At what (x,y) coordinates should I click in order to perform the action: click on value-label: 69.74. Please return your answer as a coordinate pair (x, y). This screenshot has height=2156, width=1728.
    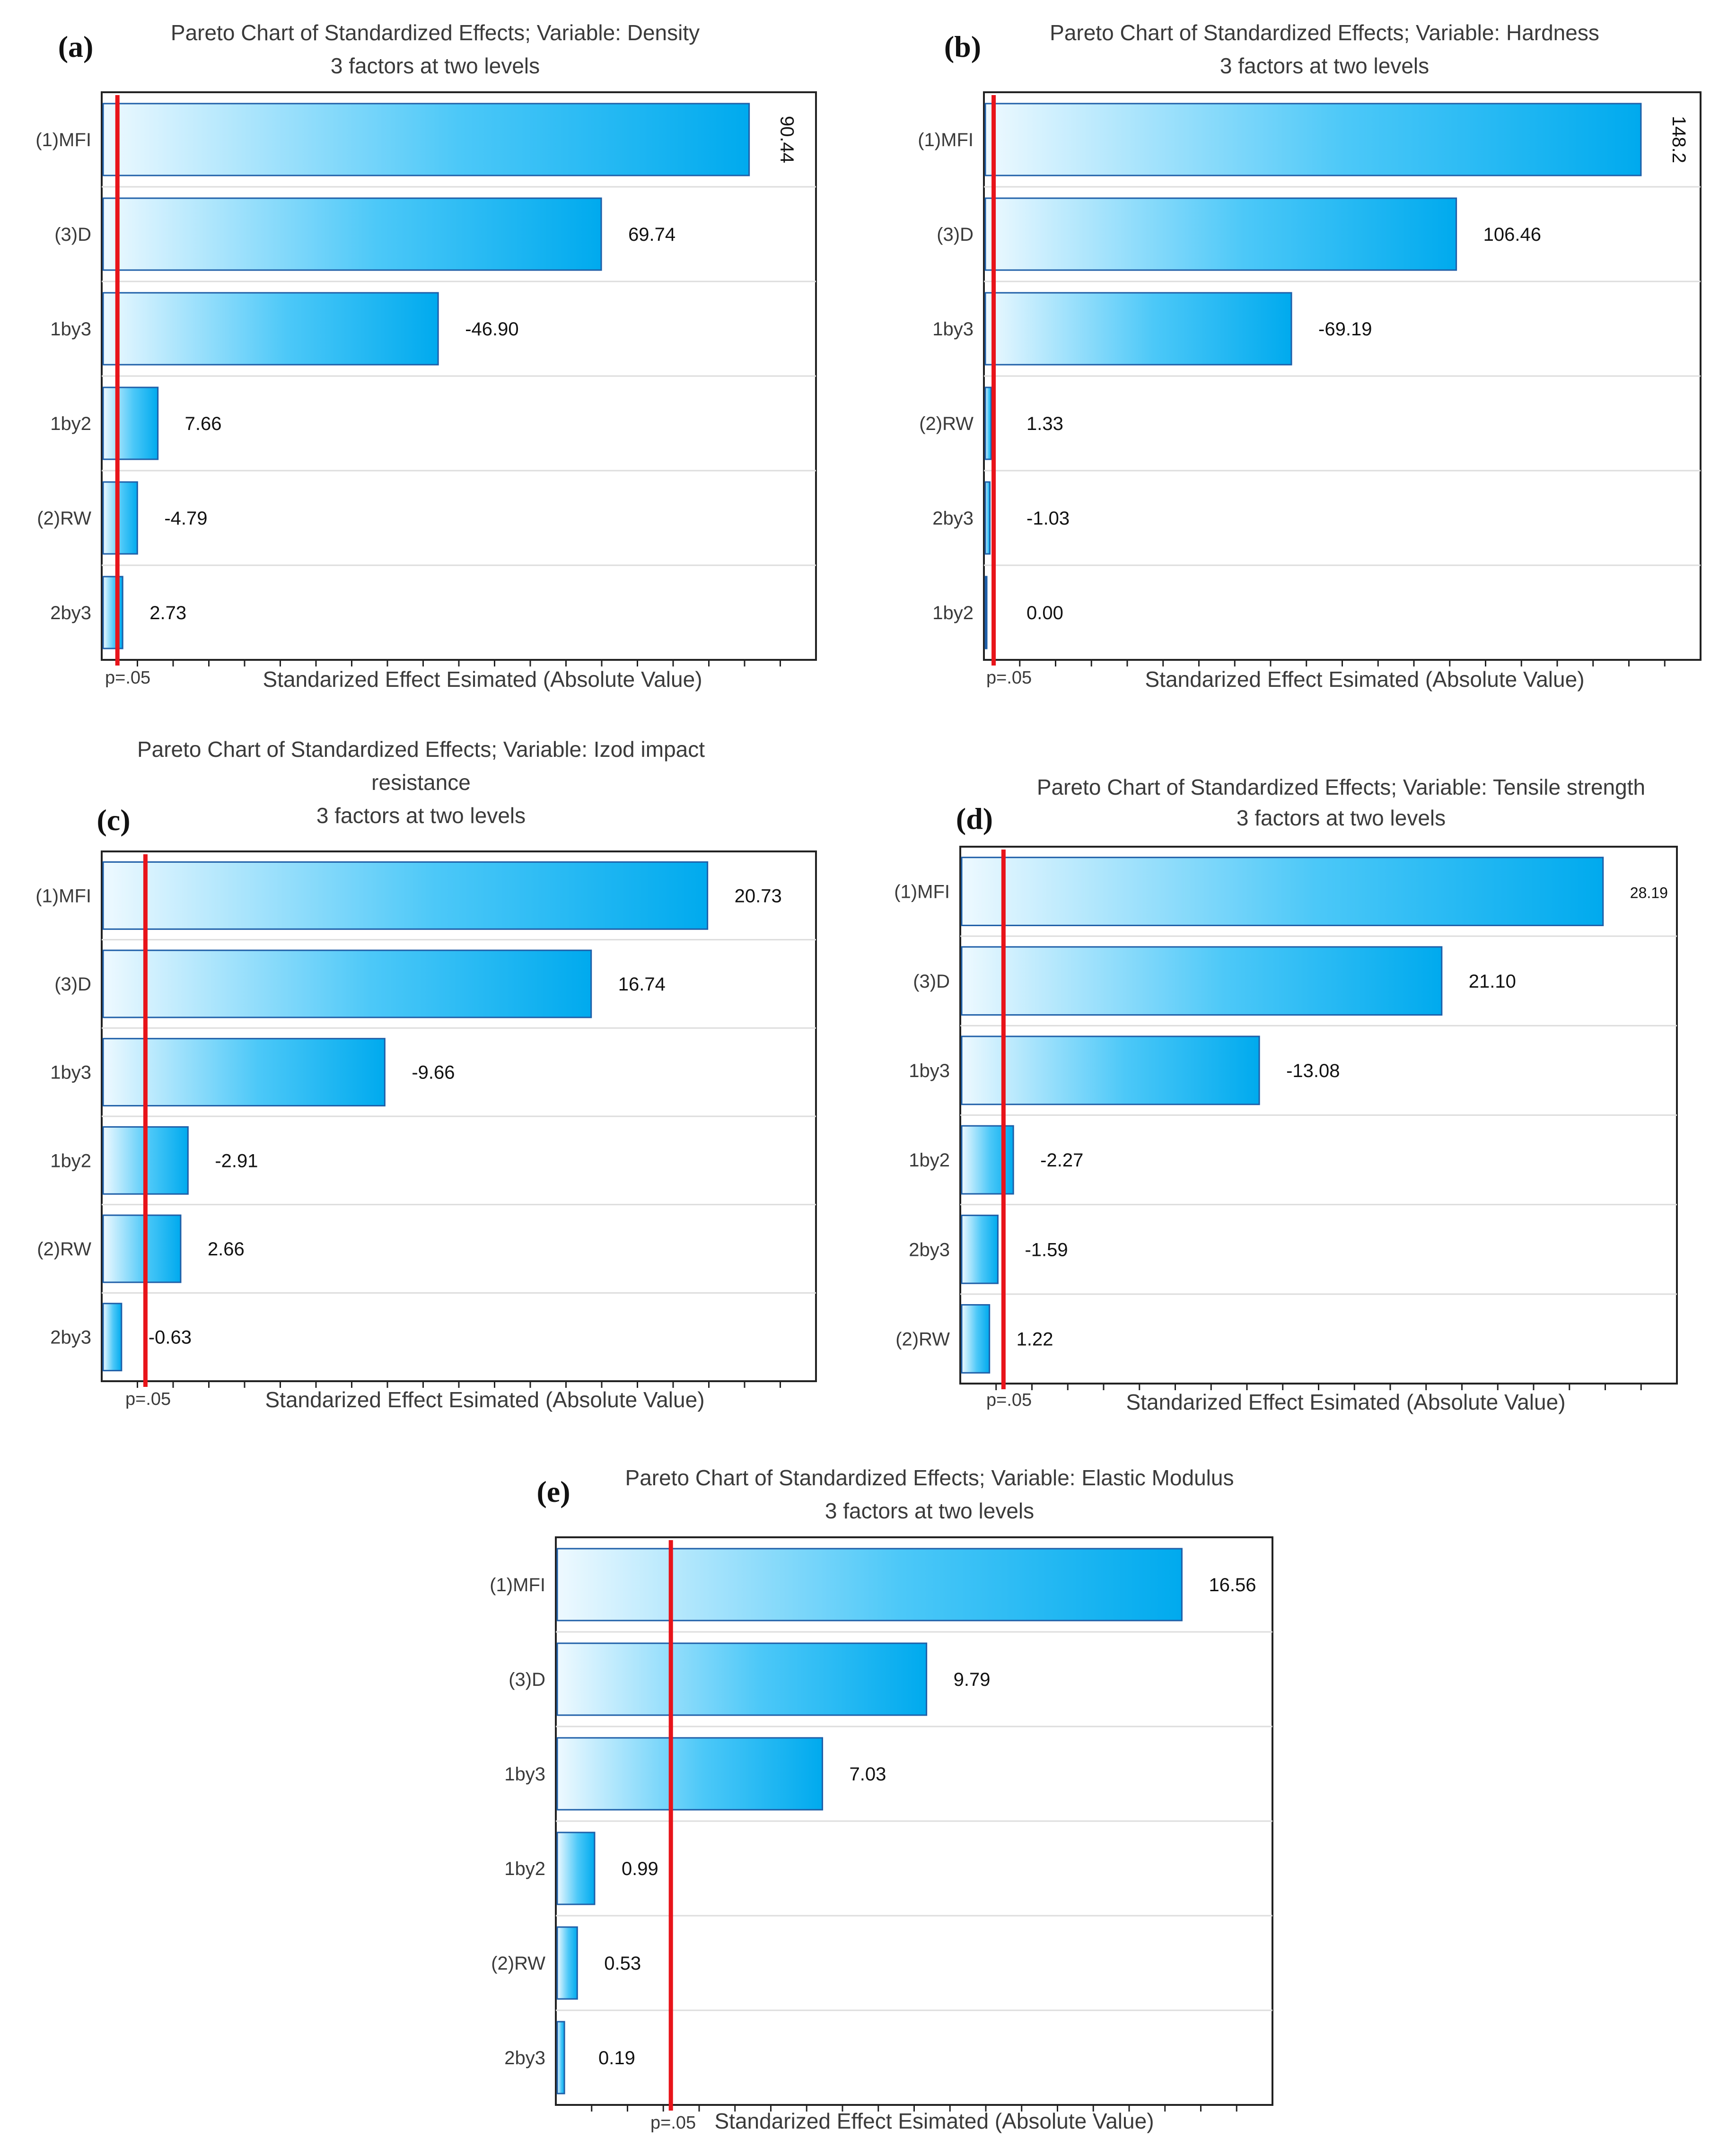
    Looking at the image, I should click on (651, 234).